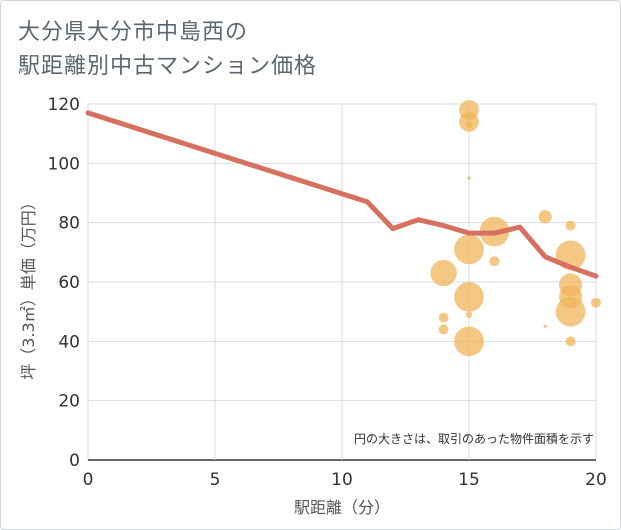 Image resolution: width=621 pixels, height=530 pixels. I want to click on x-axis-label: 駅距離（分）, so click(342, 507).